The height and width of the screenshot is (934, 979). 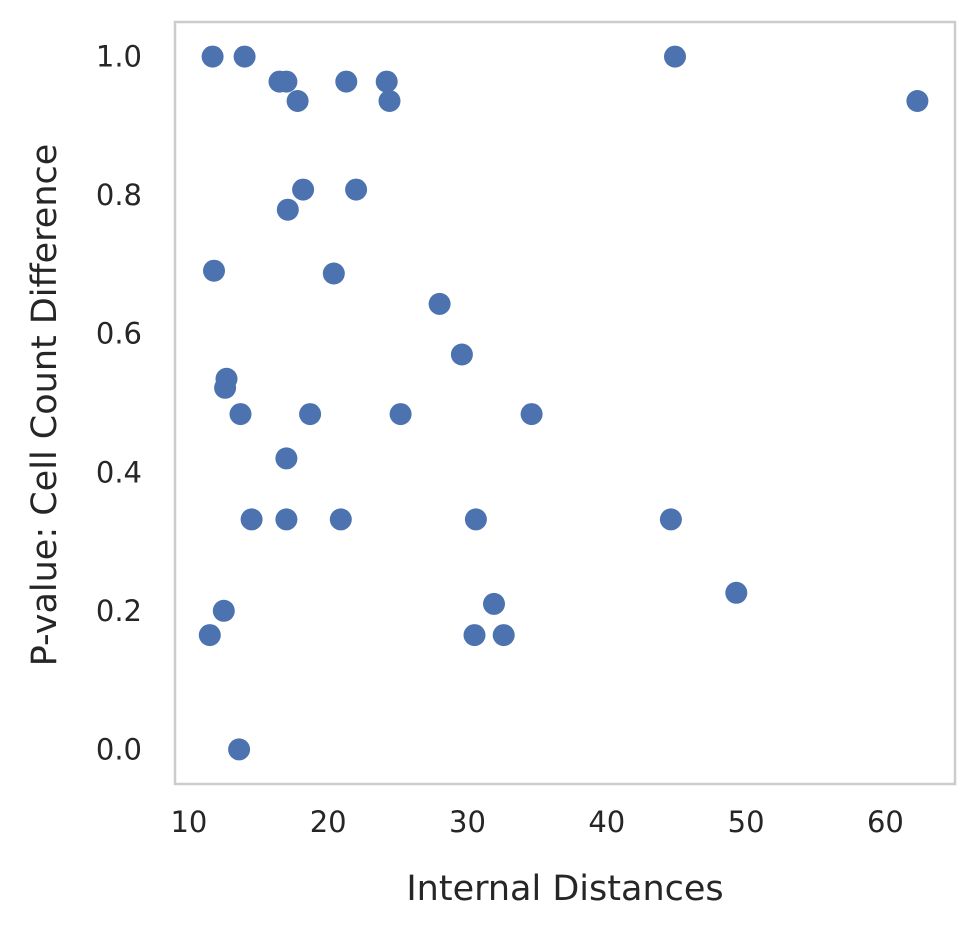 What do you see at coordinates (188, 822) in the screenshot?
I see `x-tick-label: 10` at bounding box center [188, 822].